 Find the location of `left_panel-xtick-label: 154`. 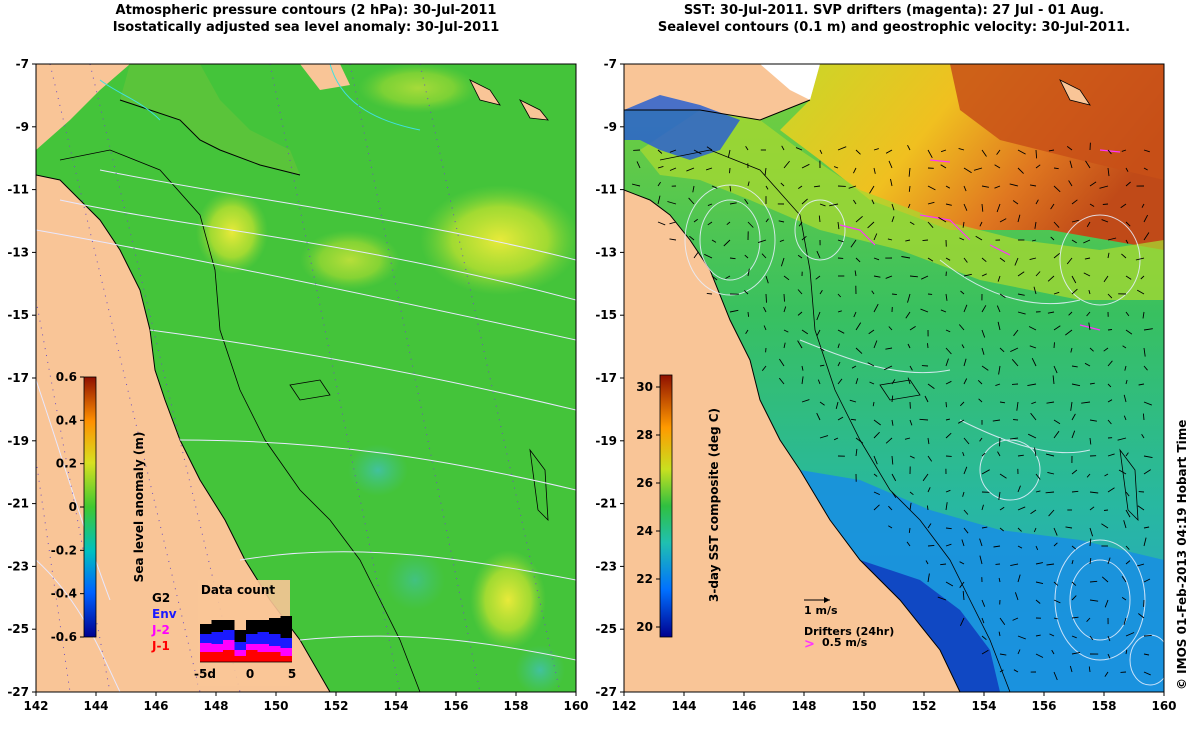

left_panel-xtick-label: 154 is located at coordinates (395, 706).